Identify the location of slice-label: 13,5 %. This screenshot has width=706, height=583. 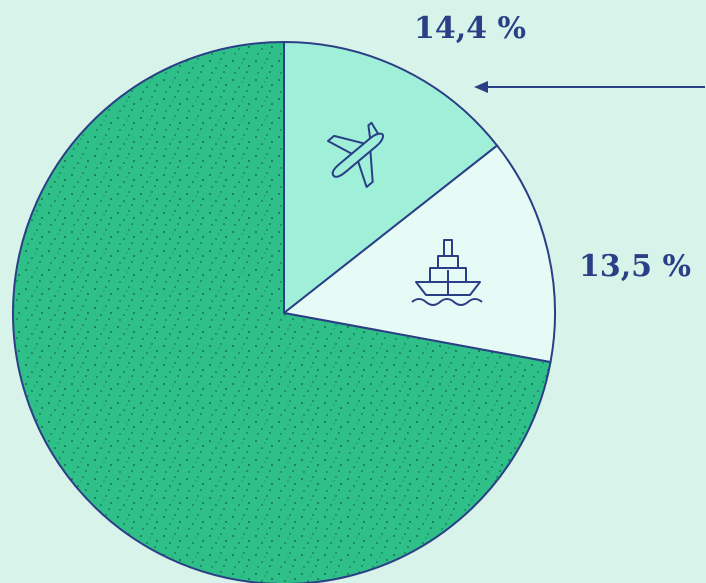
(635, 266).